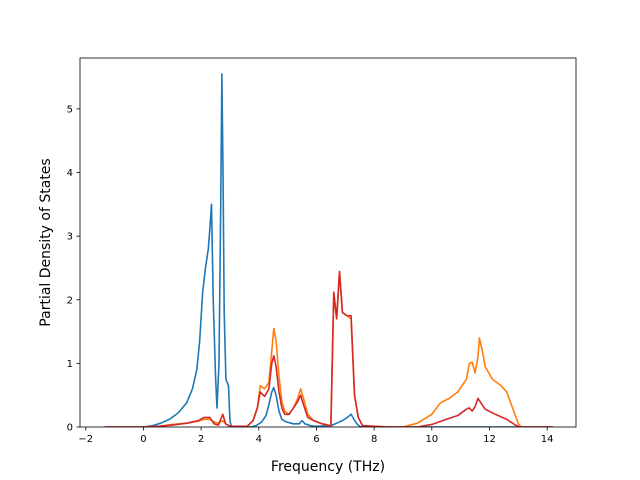 This screenshot has width=640, height=480. Describe the element at coordinates (328, 467) in the screenshot. I see `x-axis-label: Frequency (THz)` at that location.